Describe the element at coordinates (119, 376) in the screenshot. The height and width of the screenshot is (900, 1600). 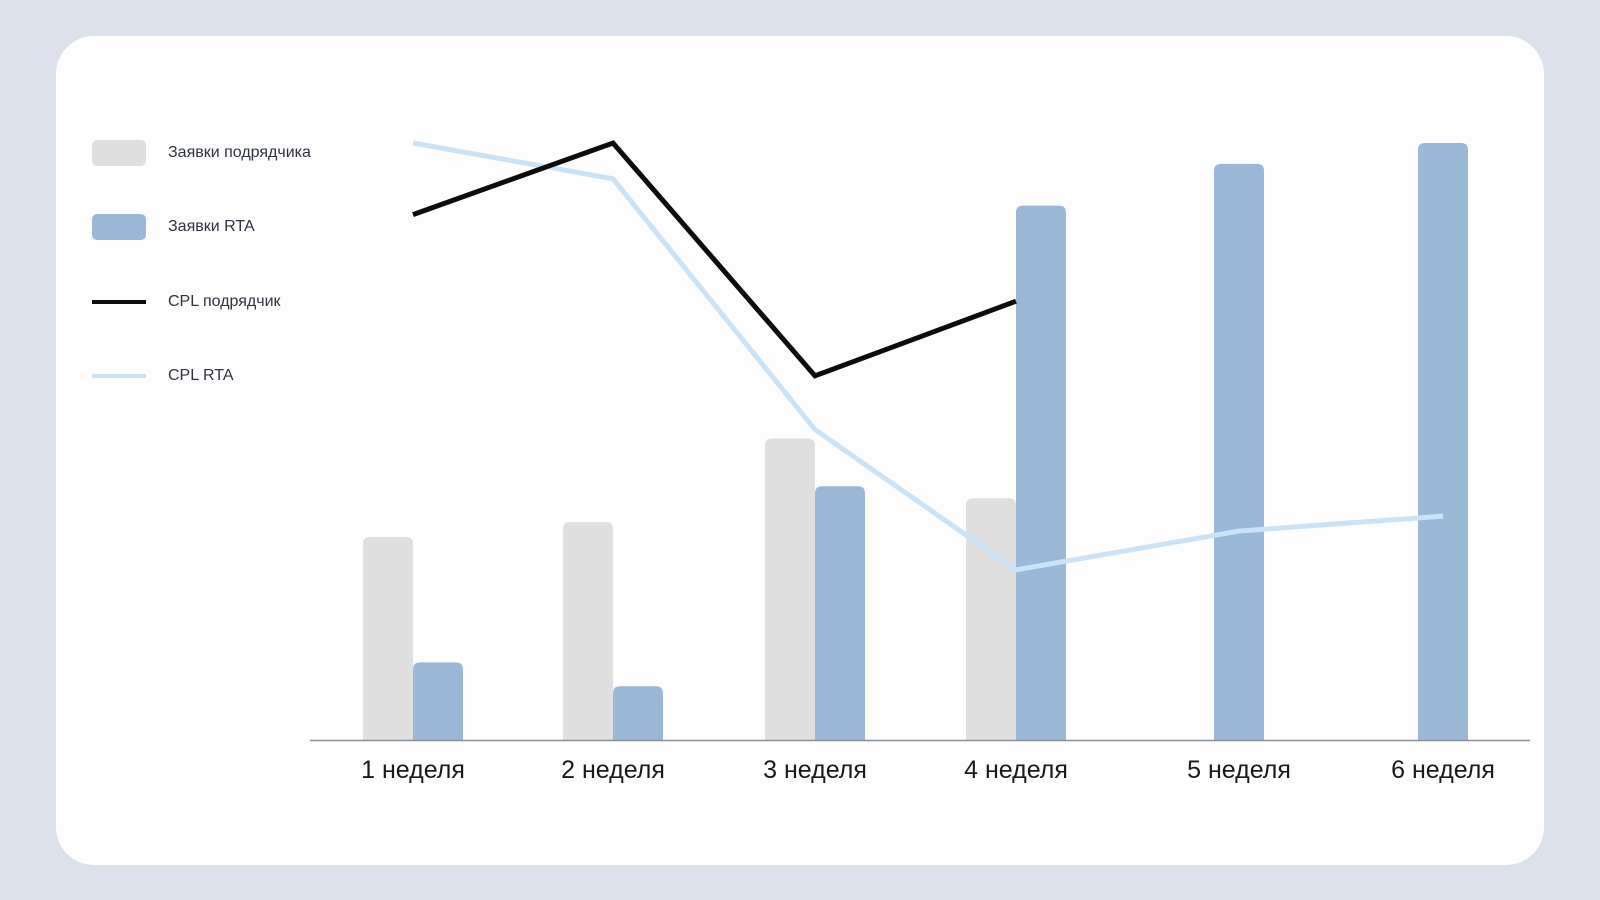
I see `legend-swatch-cpl-rta` at that location.